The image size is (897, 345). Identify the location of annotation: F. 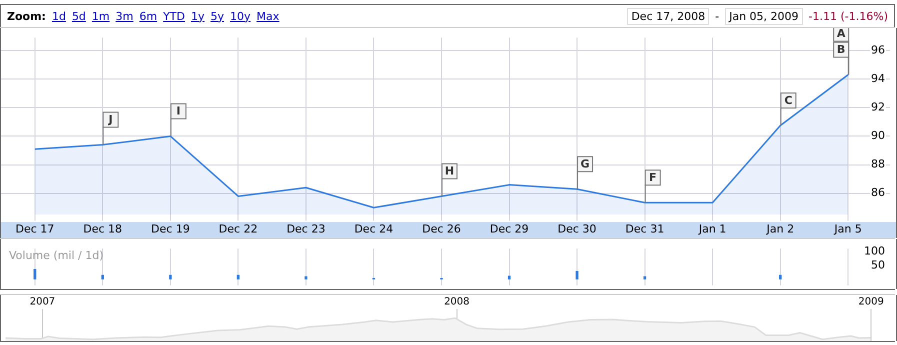
(653, 177).